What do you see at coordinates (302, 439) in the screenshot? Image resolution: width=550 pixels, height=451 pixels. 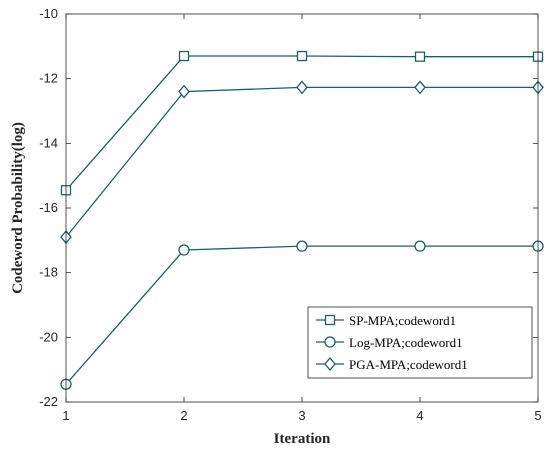 I see `x-axis-title: Iteration` at bounding box center [302, 439].